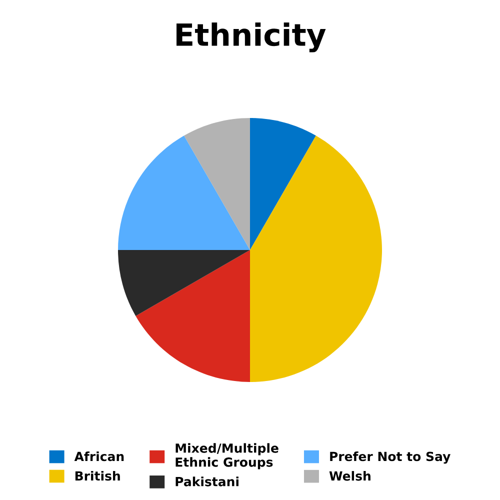  Describe the element at coordinates (99, 456) in the screenshot. I see `legend-label: African` at that location.